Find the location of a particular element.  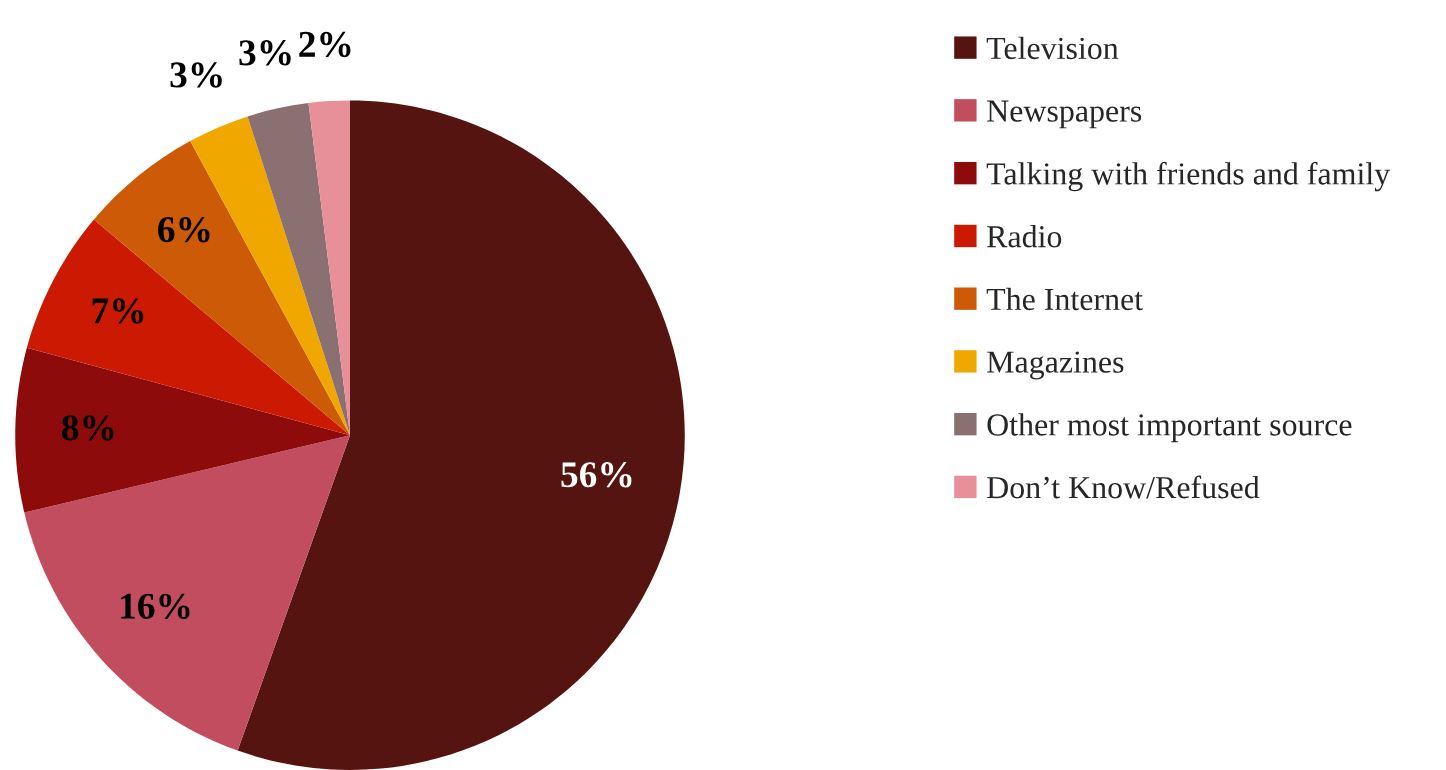

data-label: 8% is located at coordinates (88, 428).